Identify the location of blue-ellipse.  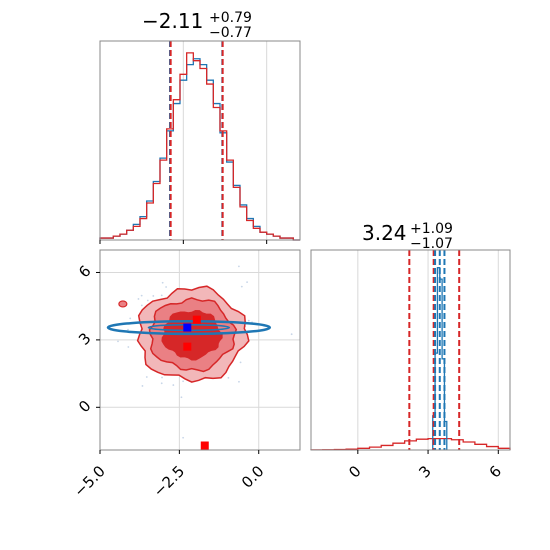
(189, 327).